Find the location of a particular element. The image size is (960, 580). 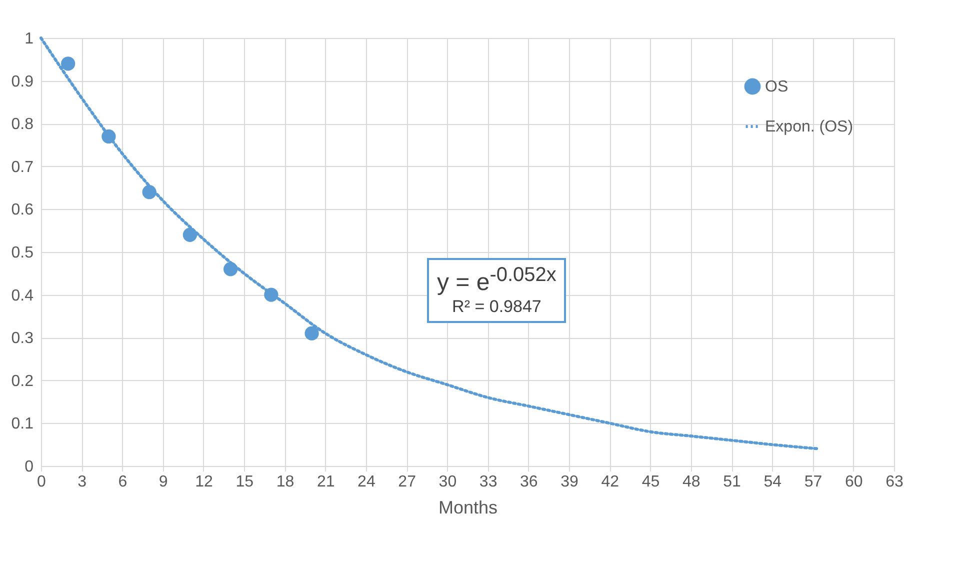

x-tick-label: 0 is located at coordinates (41, 482).